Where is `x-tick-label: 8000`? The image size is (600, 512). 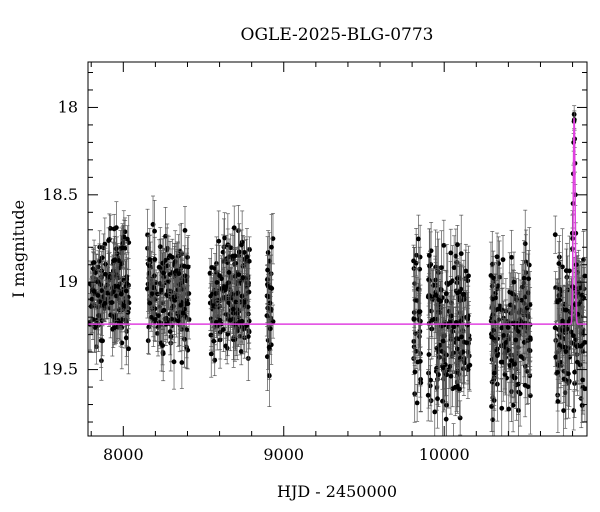 x-tick-label: 8000 is located at coordinates (123, 454).